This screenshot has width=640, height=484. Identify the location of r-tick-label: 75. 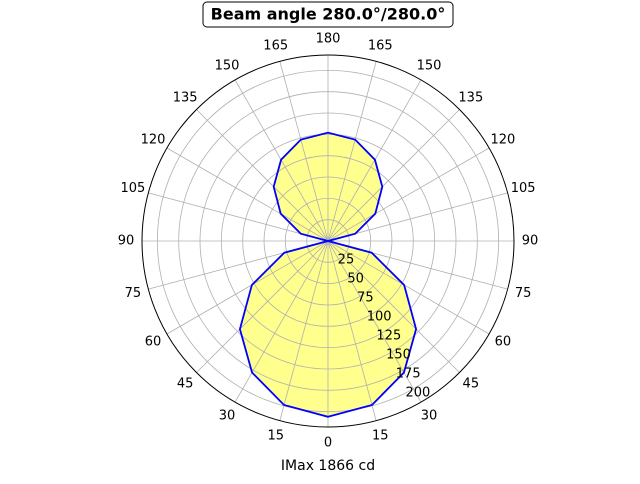
(365, 298).